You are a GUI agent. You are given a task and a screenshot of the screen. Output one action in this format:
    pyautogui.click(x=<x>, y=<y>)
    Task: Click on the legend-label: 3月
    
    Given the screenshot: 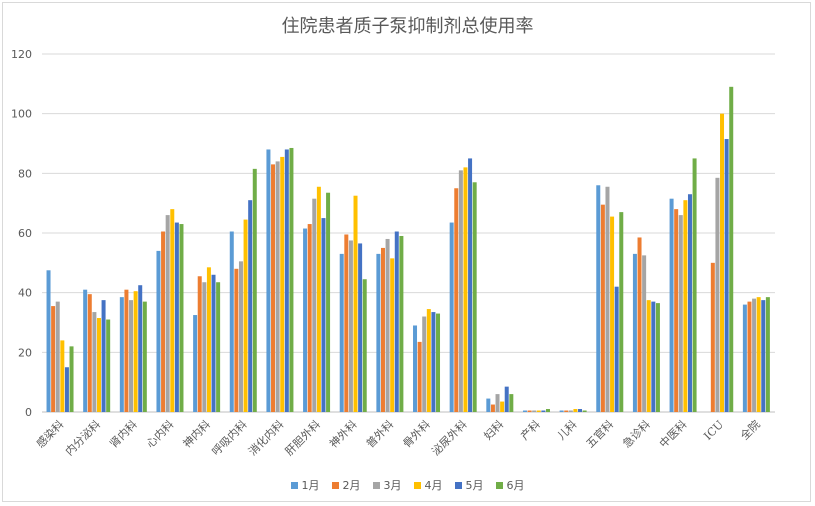 What is the action you would take?
    pyautogui.click(x=392, y=485)
    